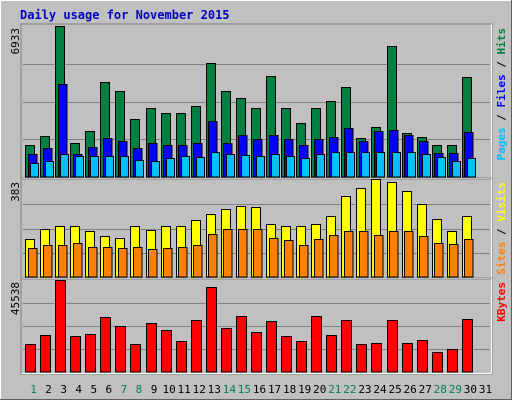 The height and width of the screenshot is (405, 512). What do you see at coordinates (501, 258) in the screenshot?
I see `legend-part-visits-sites-0: Sites` at bounding box center [501, 258].